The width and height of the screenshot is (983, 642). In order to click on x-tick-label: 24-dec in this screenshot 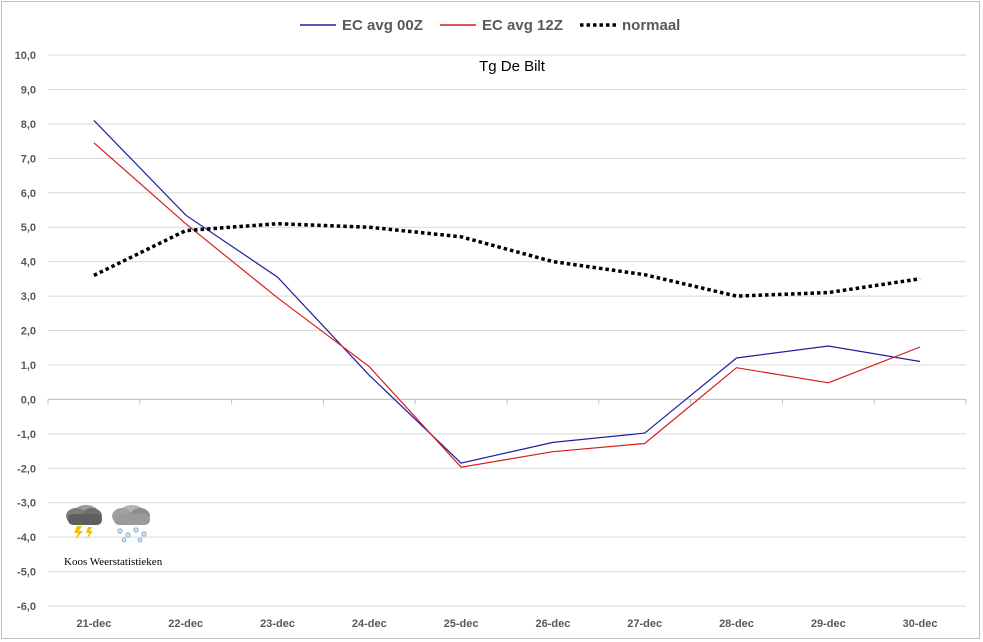, I will do `click(369, 624)`.